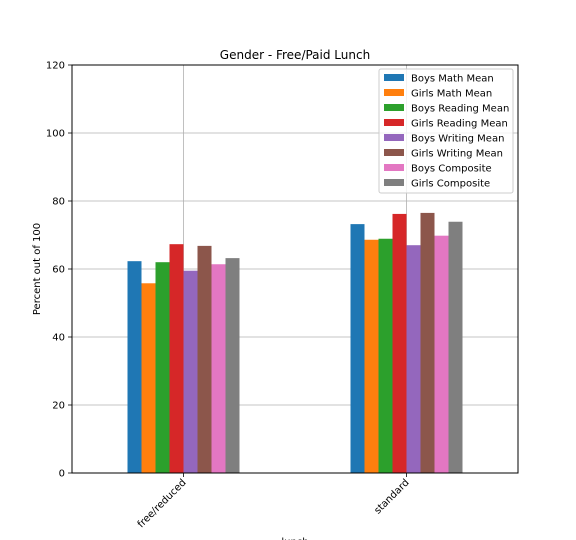 Image resolution: width=576 pixels, height=540 pixels. I want to click on legend-label: Boys Reading Mean, so click(460, 109).